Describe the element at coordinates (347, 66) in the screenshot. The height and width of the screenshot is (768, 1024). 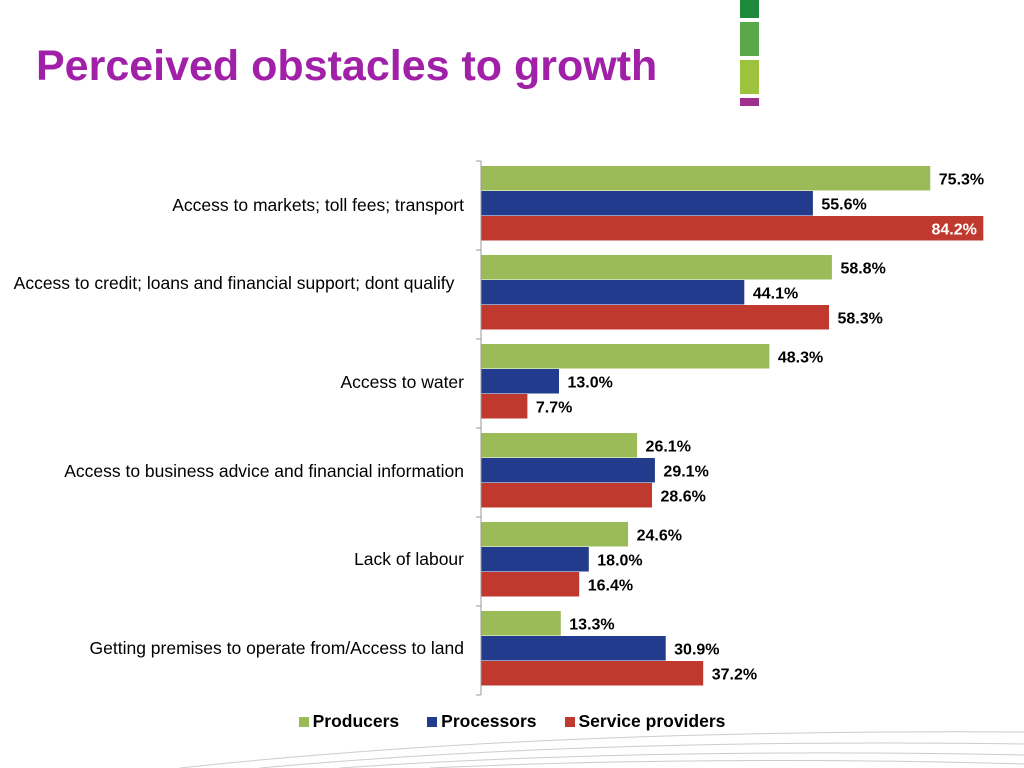
I see `slide-title: Perceived obstacles to growth` at that location.